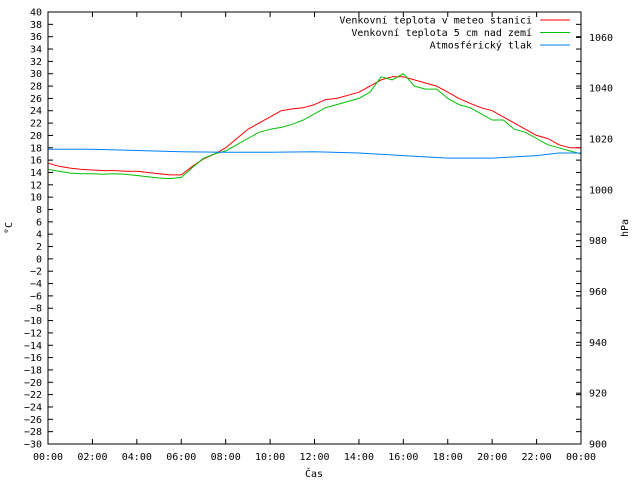 The height and width of the screenshot is (480, 640). Describe the element at coordinates (33, 432) in the screenshot. I see `y-left-tick-label: −28` at that location.